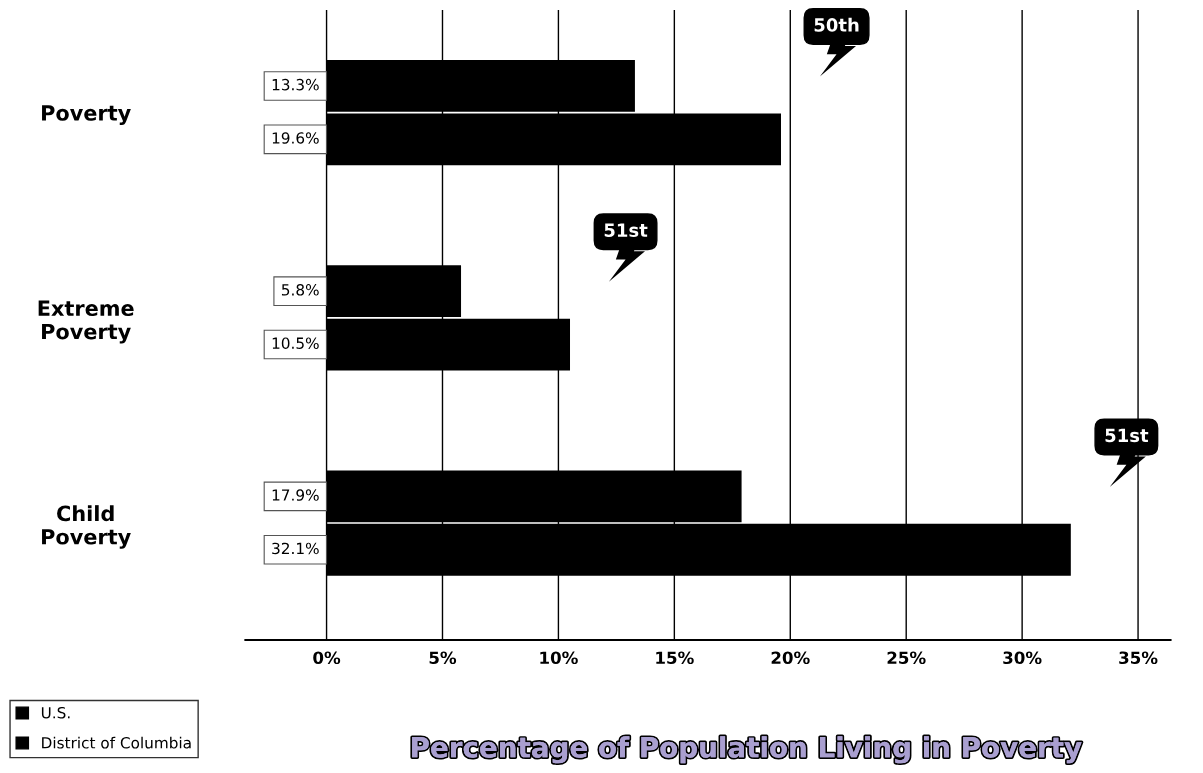 This screenshot has height=773, width=1203. What do you see at coordinates (295, 138) in the screenshot?
I see `data-label: 19.6%` at bounding box center [295, 138].